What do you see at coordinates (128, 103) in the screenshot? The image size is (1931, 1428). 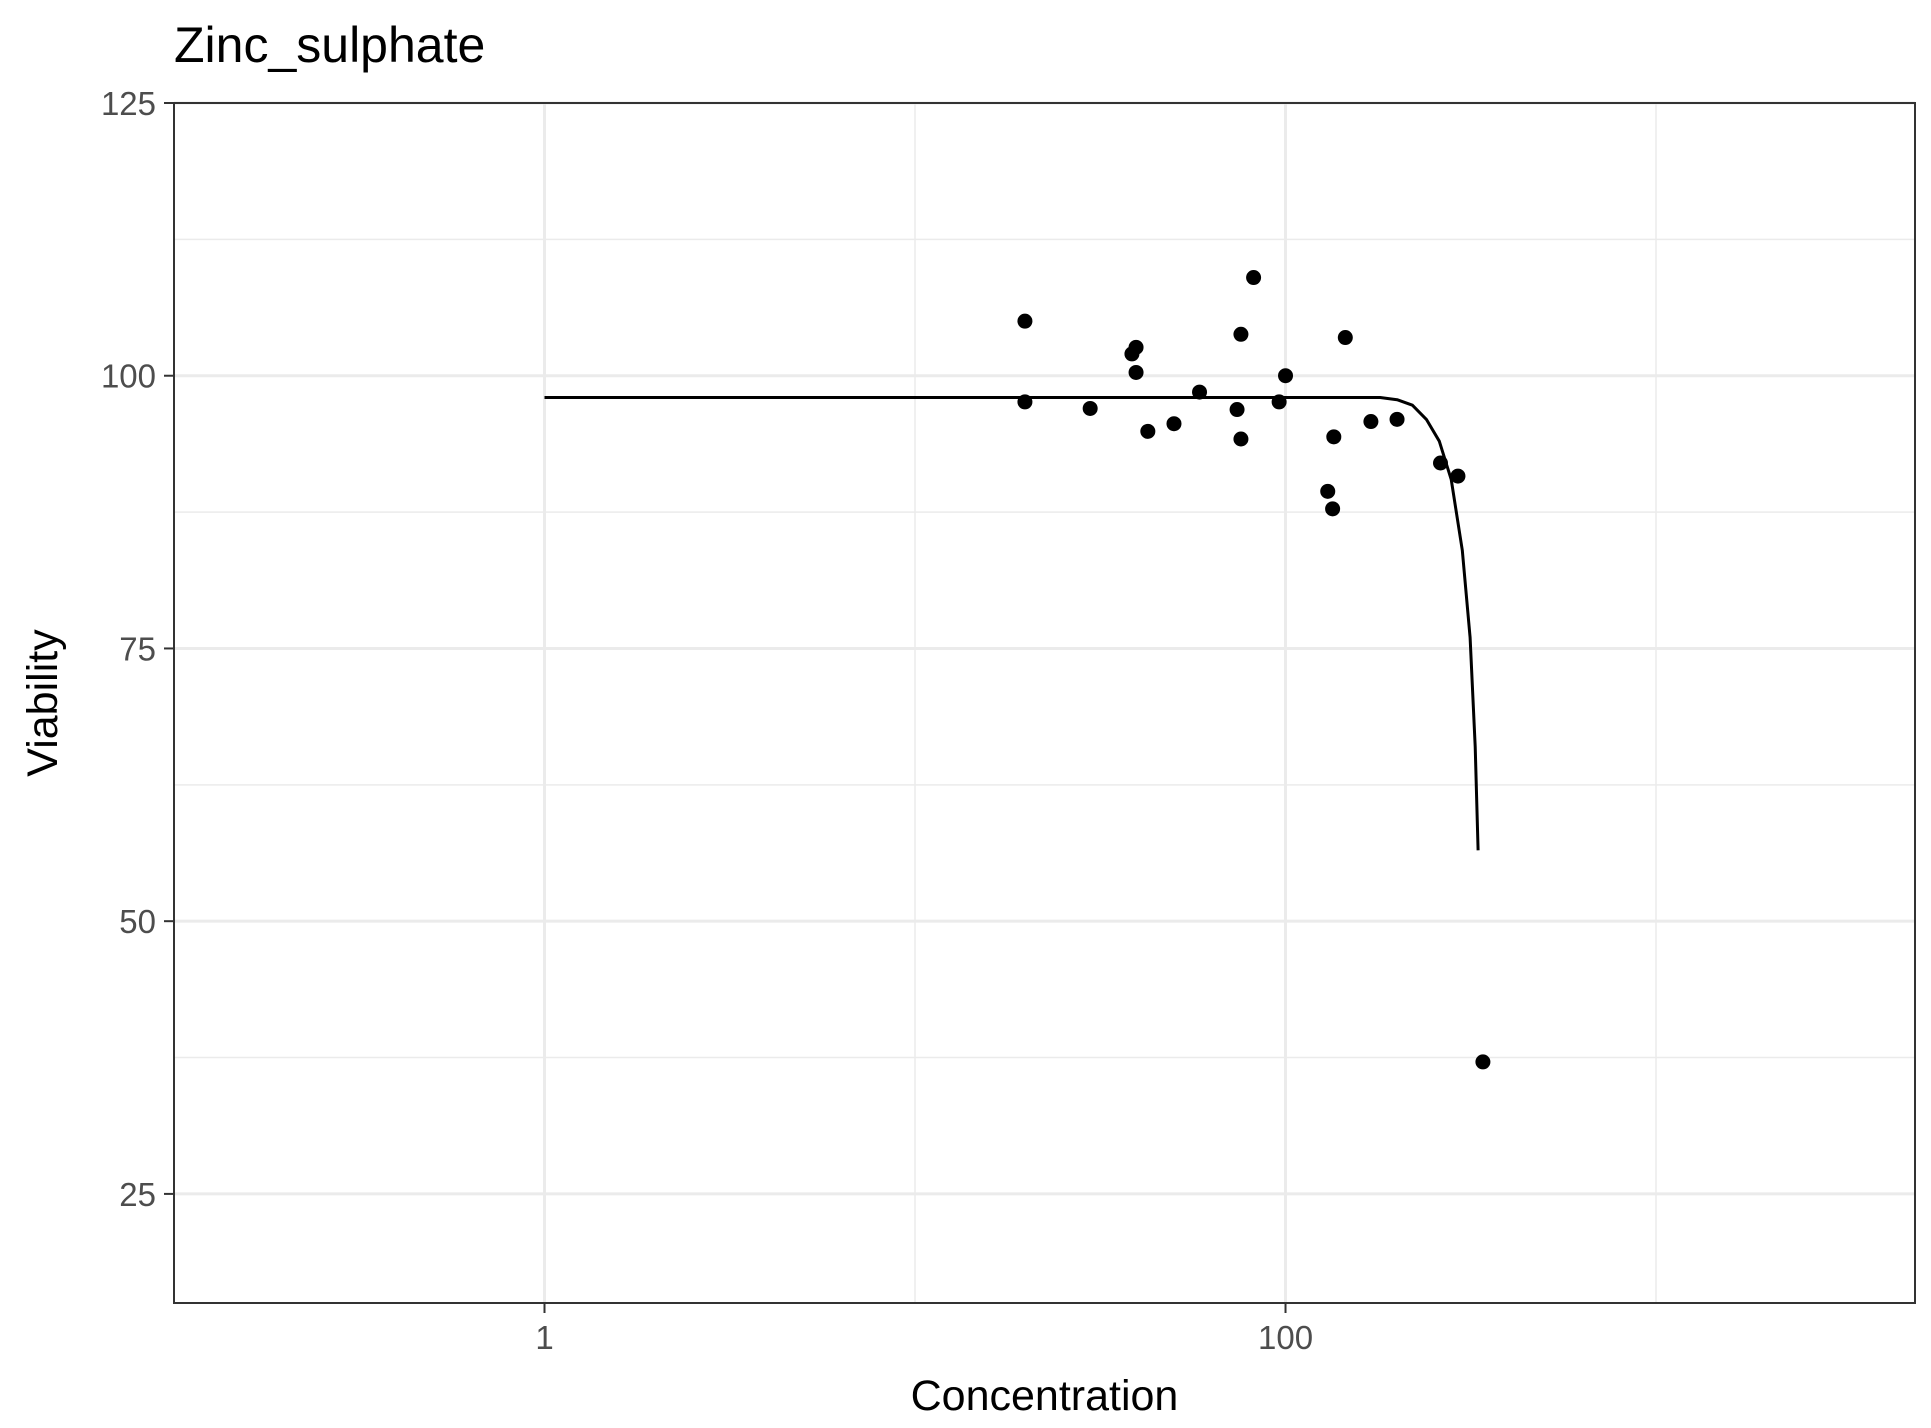 I see `y-tick-label: 125` at bounding box center [128, 103].